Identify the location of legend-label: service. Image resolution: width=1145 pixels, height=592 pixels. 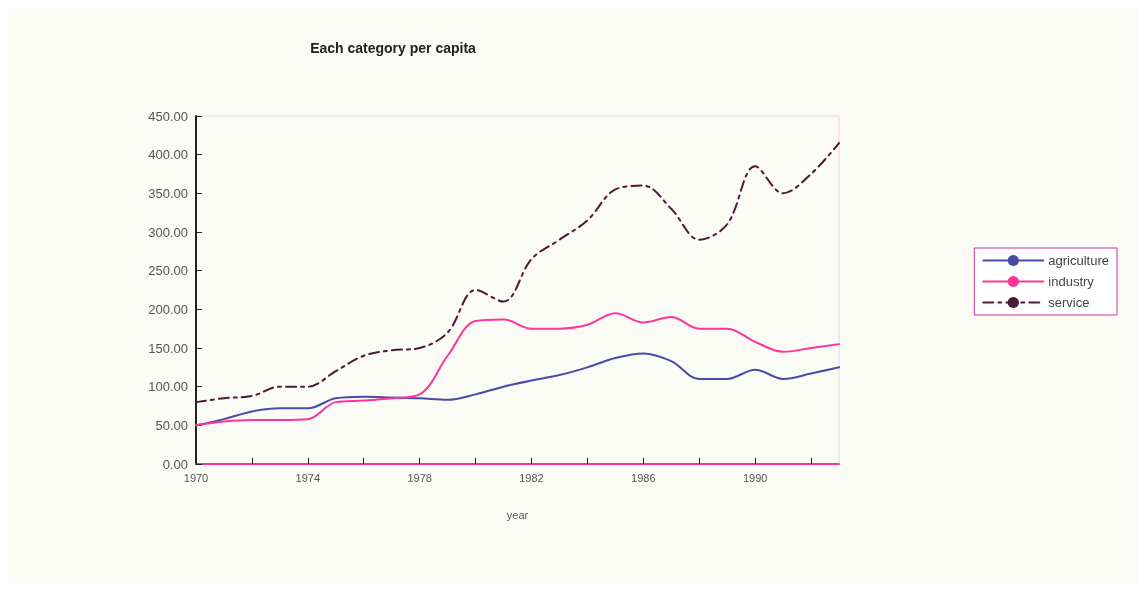
(1069, 302).